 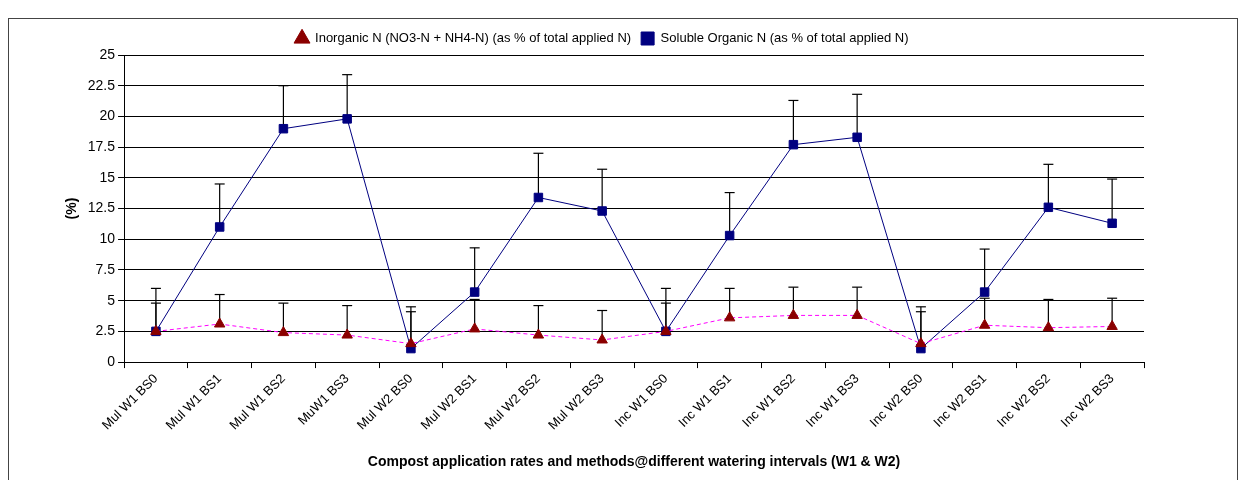 I want to click on y-tick-label: 12.5, so click(x=101, y=207).